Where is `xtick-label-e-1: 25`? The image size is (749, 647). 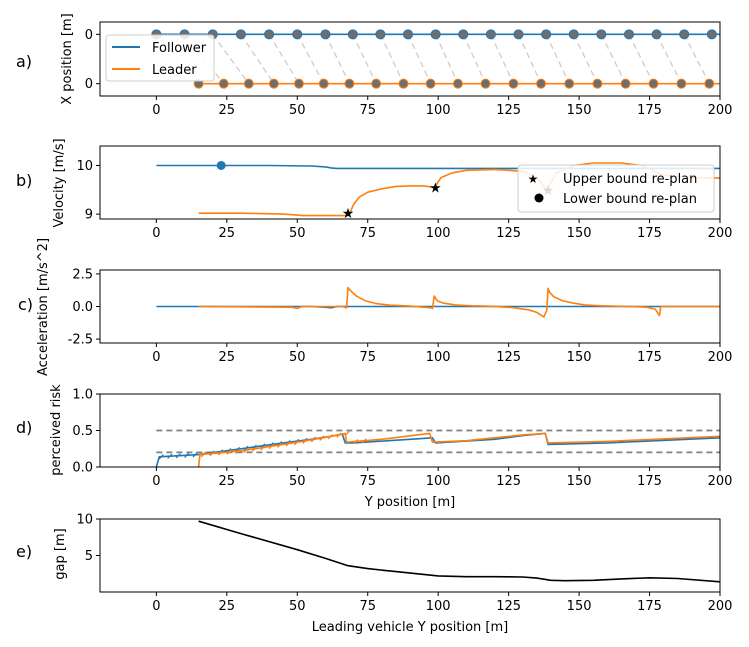 xtick-label-e-1: 25 is located at coordinates (227, 606).